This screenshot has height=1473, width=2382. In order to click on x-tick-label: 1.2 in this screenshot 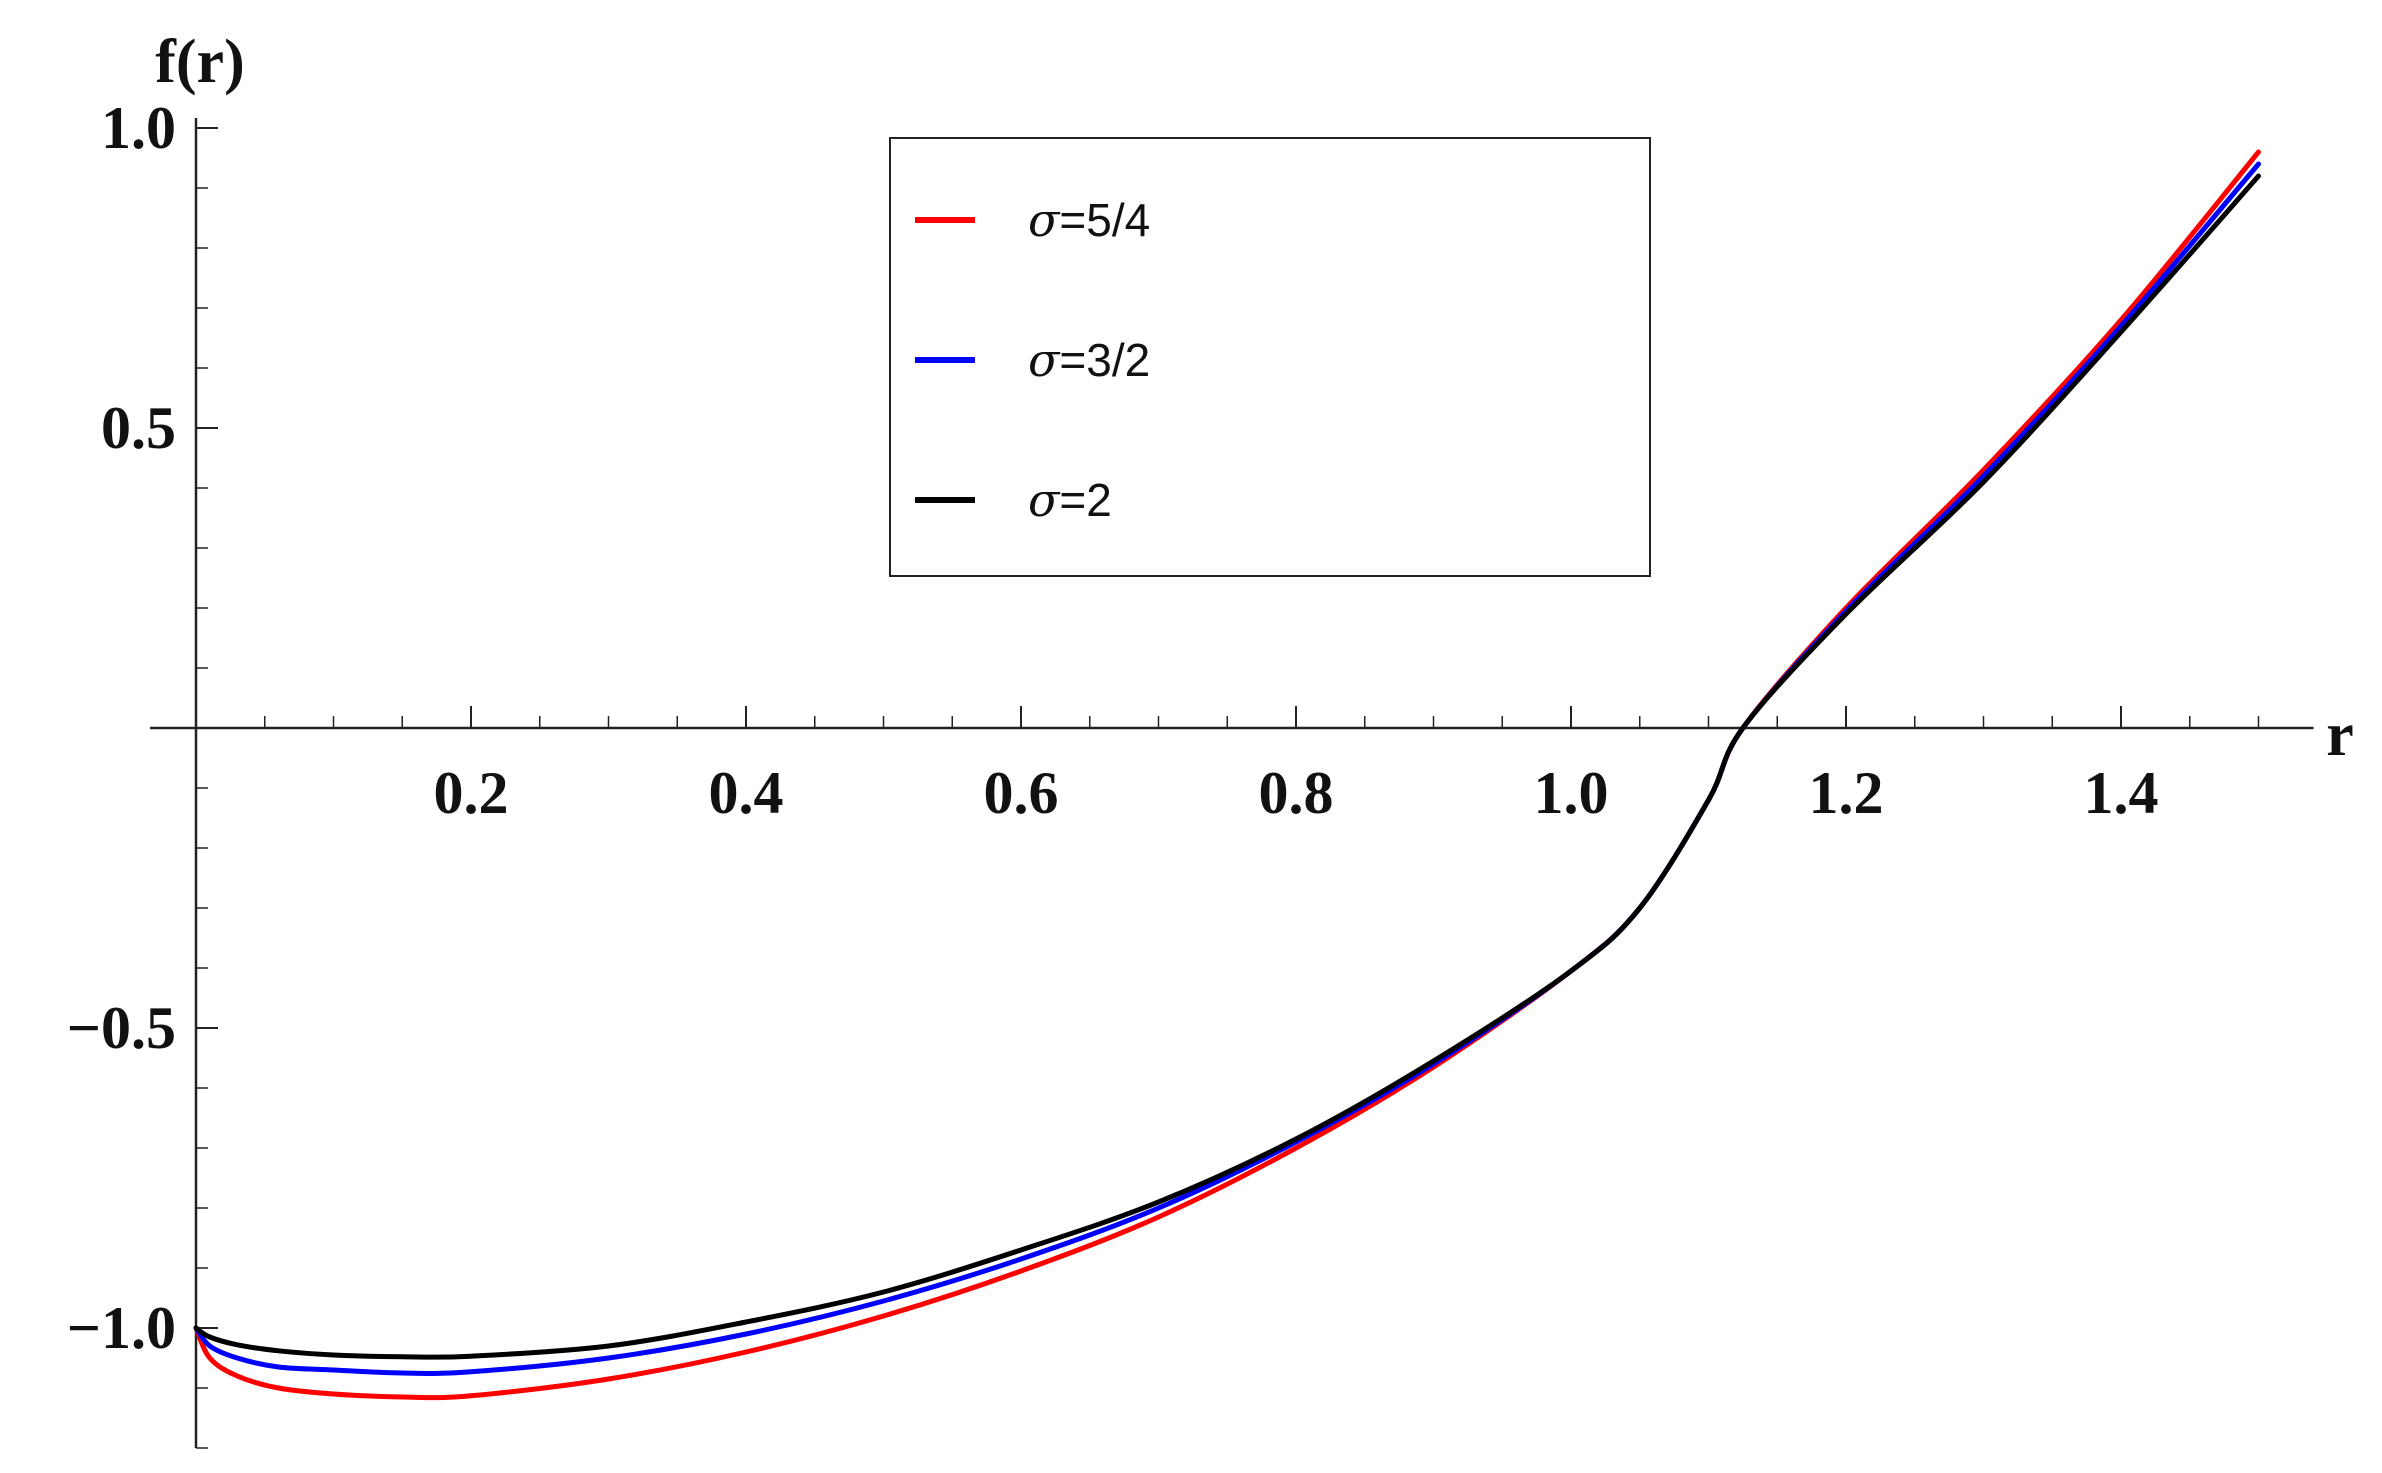, I will do `click(1846, 793)`.